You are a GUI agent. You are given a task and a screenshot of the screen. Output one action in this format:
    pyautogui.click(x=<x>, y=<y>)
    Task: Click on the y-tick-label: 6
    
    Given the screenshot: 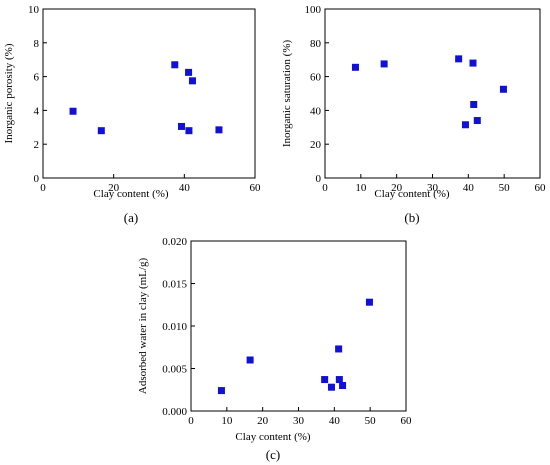 What is the action you would take?
    pyautogui.click(x=37, y=78)
    